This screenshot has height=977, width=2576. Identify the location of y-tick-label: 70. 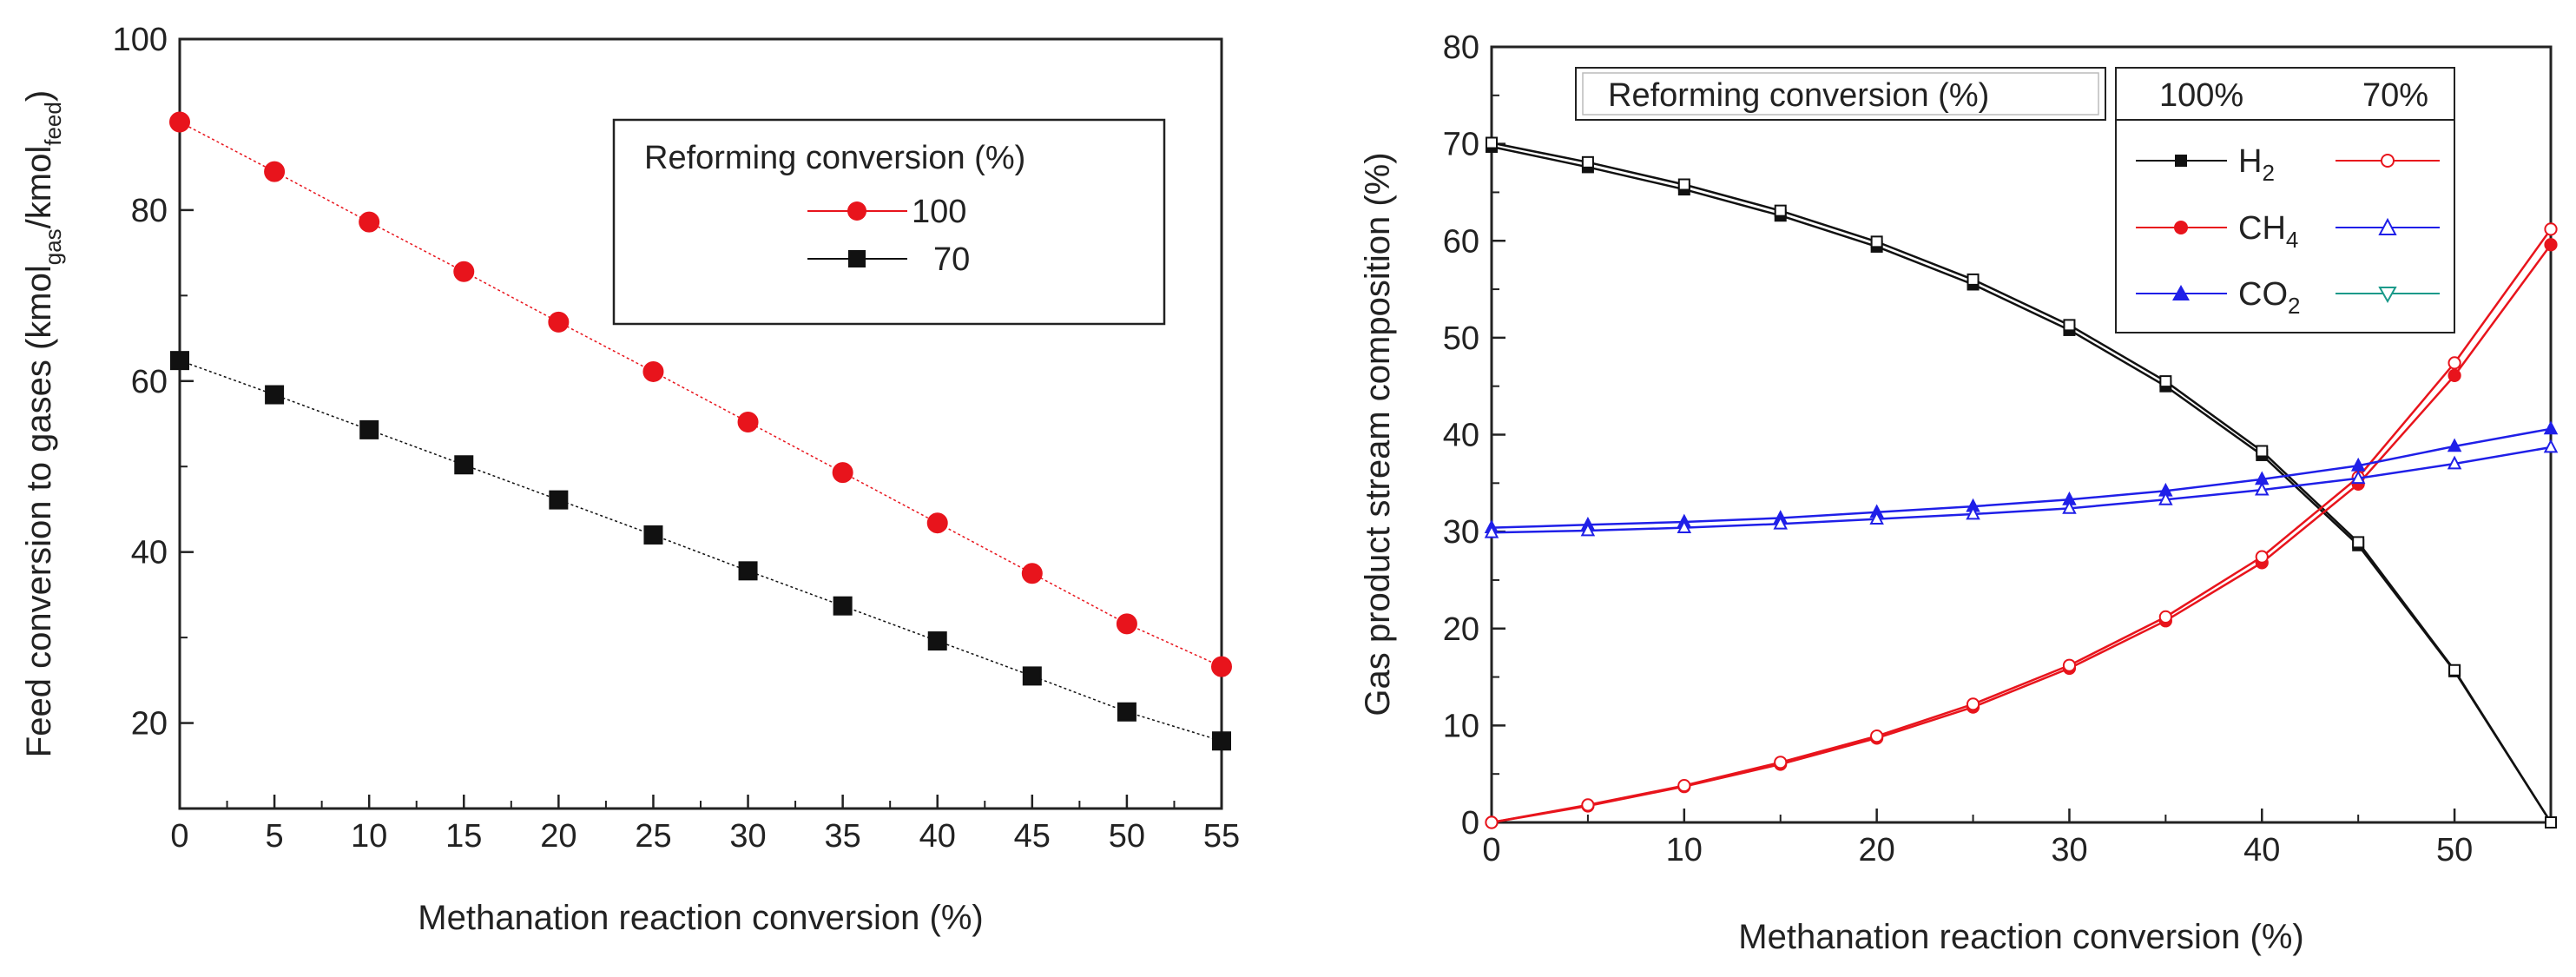
(1461, 145).